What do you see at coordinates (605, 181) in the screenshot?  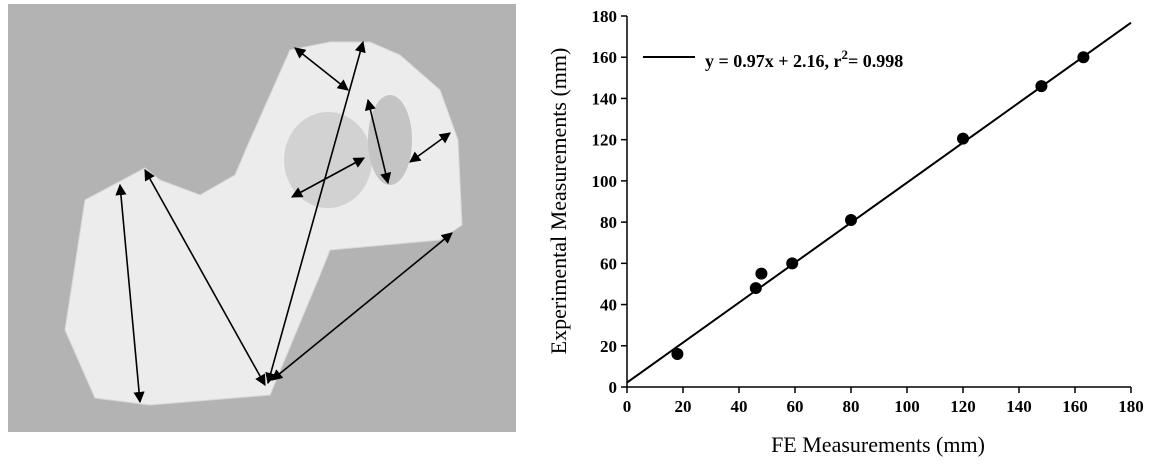 I see `y-tick-label: 100` at bounding box center [605, 181].